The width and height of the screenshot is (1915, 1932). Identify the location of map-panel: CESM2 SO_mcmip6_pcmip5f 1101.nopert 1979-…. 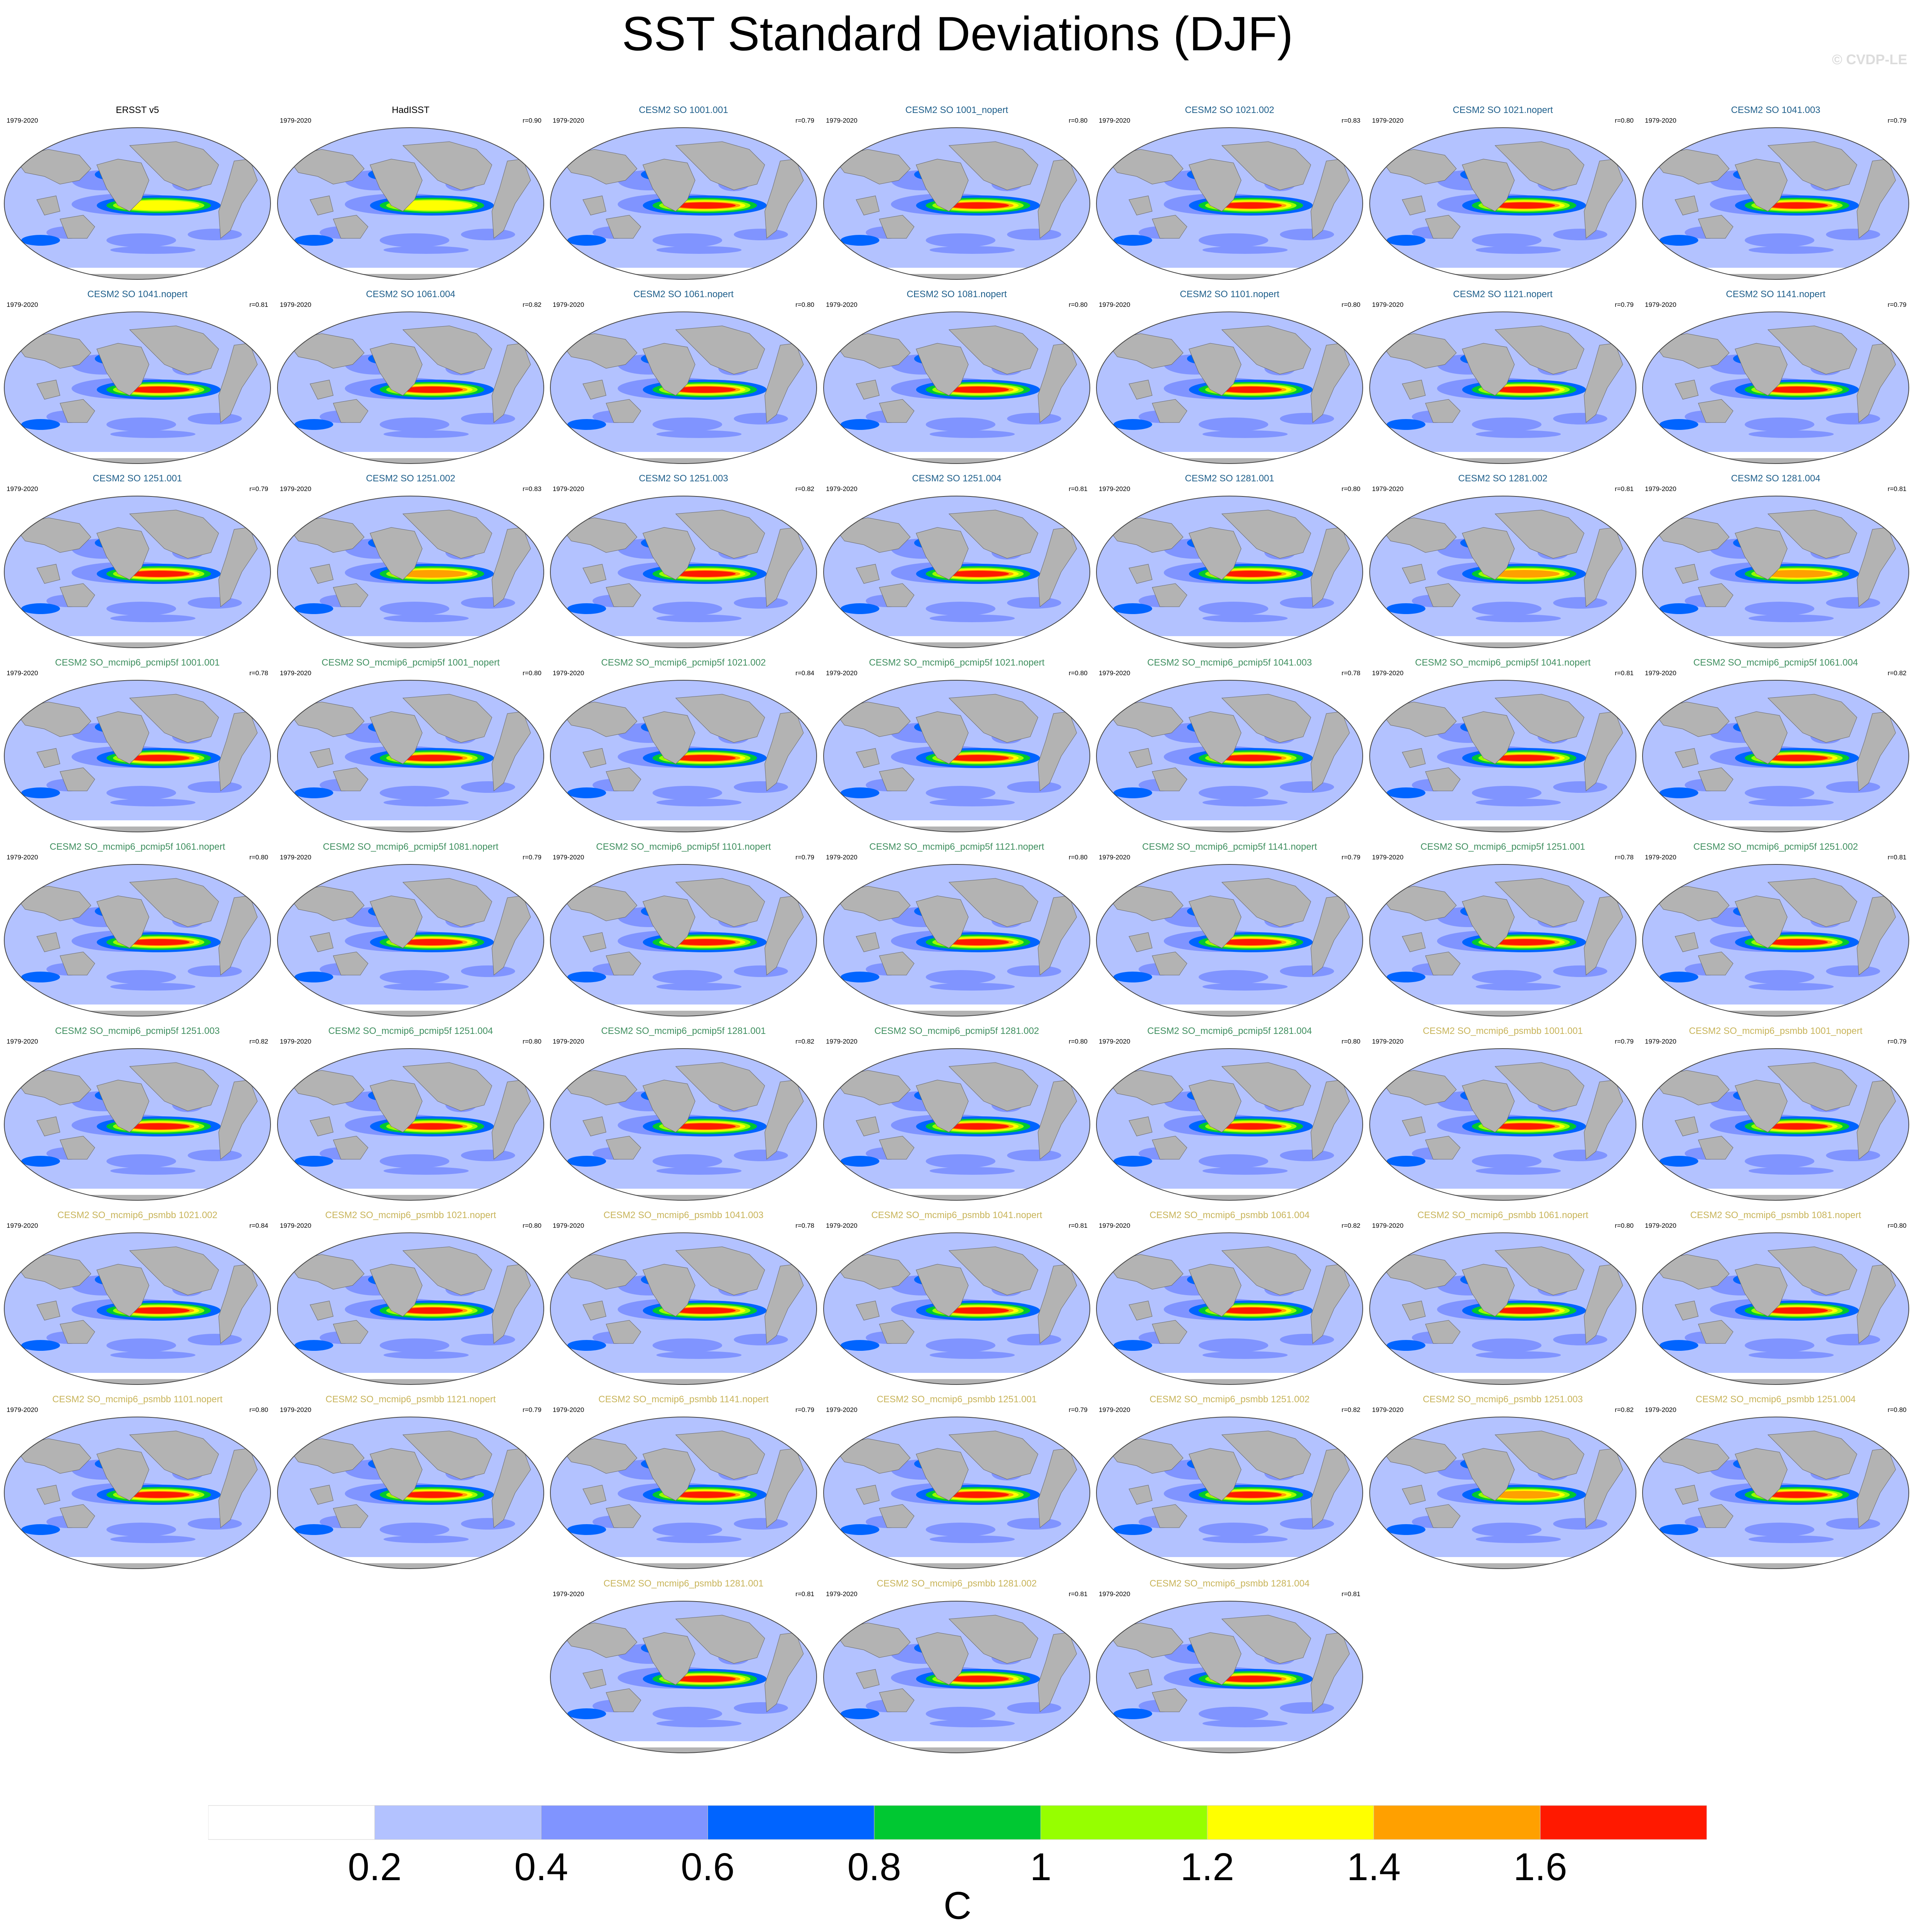
(683, 930).